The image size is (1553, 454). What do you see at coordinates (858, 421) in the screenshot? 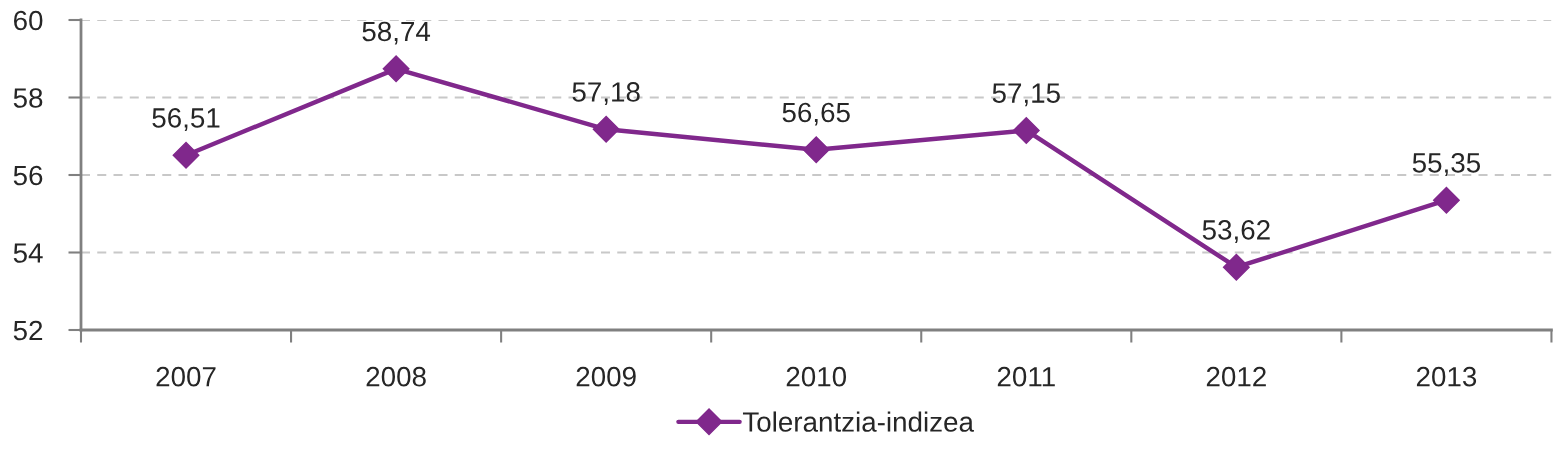
I see `legend-label: Tolerantzia-indizea` at bounding box center [858, 421].